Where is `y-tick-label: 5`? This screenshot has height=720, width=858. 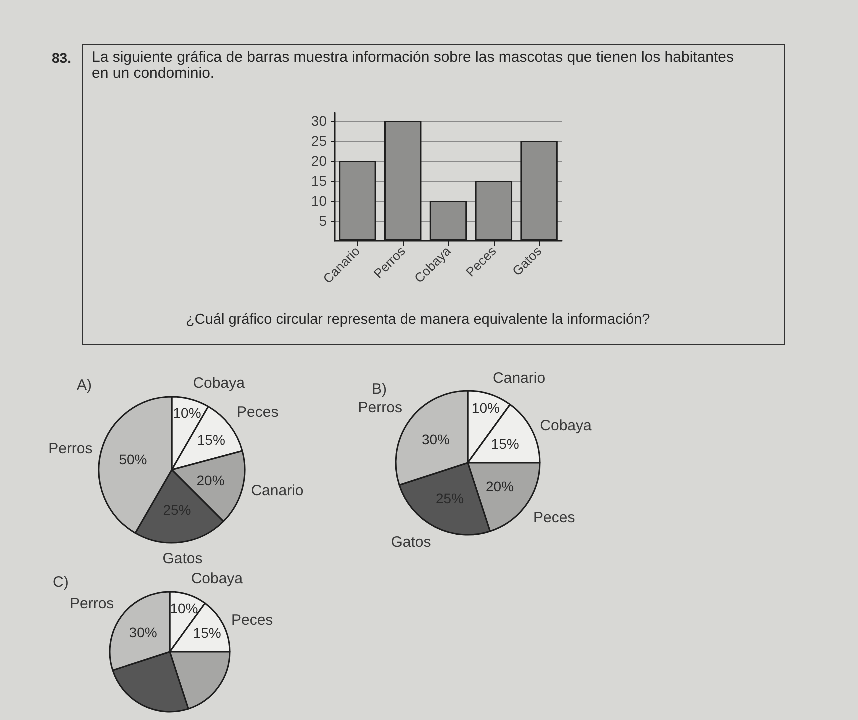 y-tick-label: 5 is located at coordinates (323, 221).